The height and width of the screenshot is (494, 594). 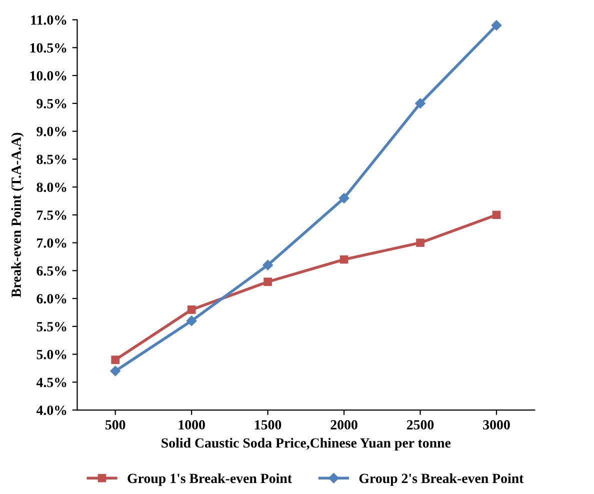 What do you see at coordinates (115, 425) in the screenshot?
I see `x-tick-label: 500` at bounding box center [115, 425].